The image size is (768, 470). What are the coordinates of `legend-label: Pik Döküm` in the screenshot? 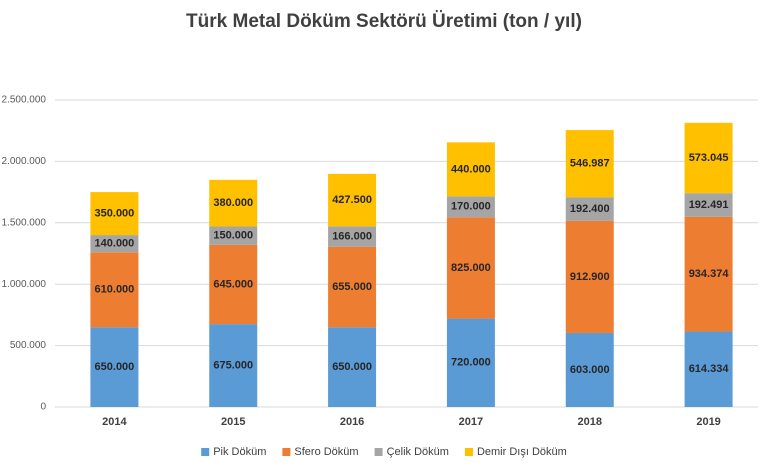 It's located at (239, 452).